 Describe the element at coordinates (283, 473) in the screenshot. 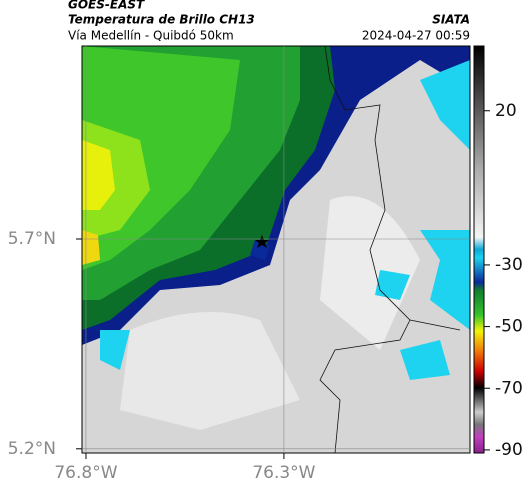

I see `lon-tick-label: 76.3°W` at that location.